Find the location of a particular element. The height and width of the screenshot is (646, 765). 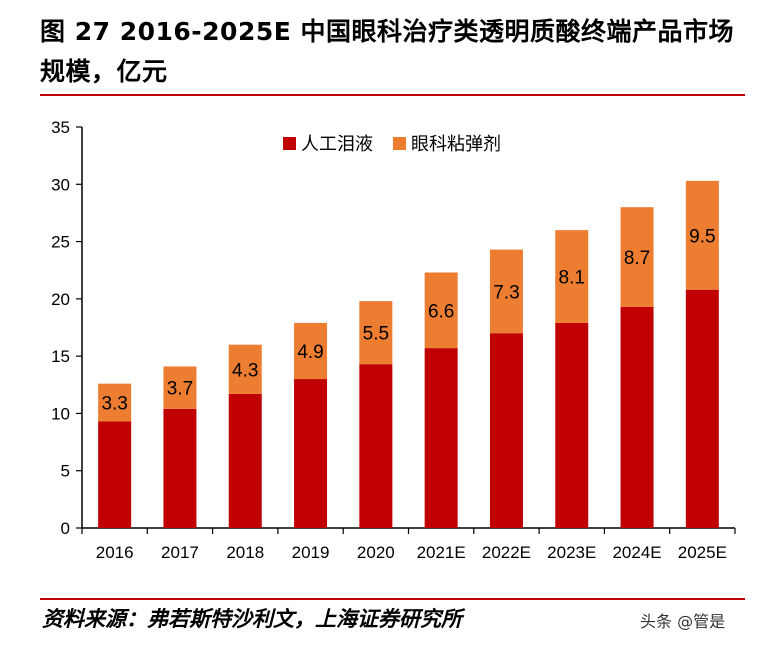

x-tick-label: 2020 is located at coordinates (376, 552).